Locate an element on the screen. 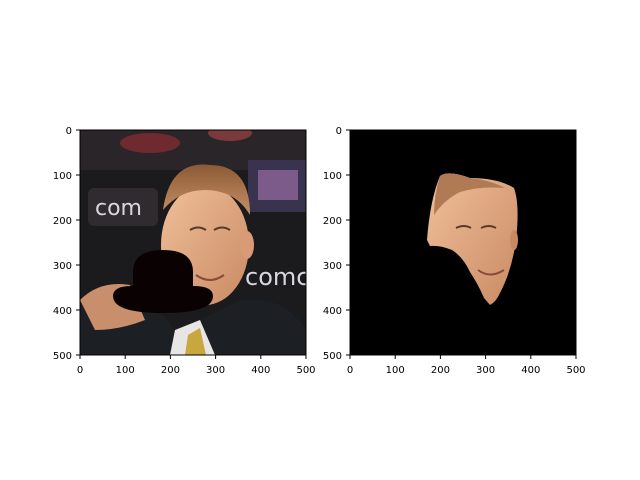  right-x-tick-label: 0 is located at coordinates (350, 370).